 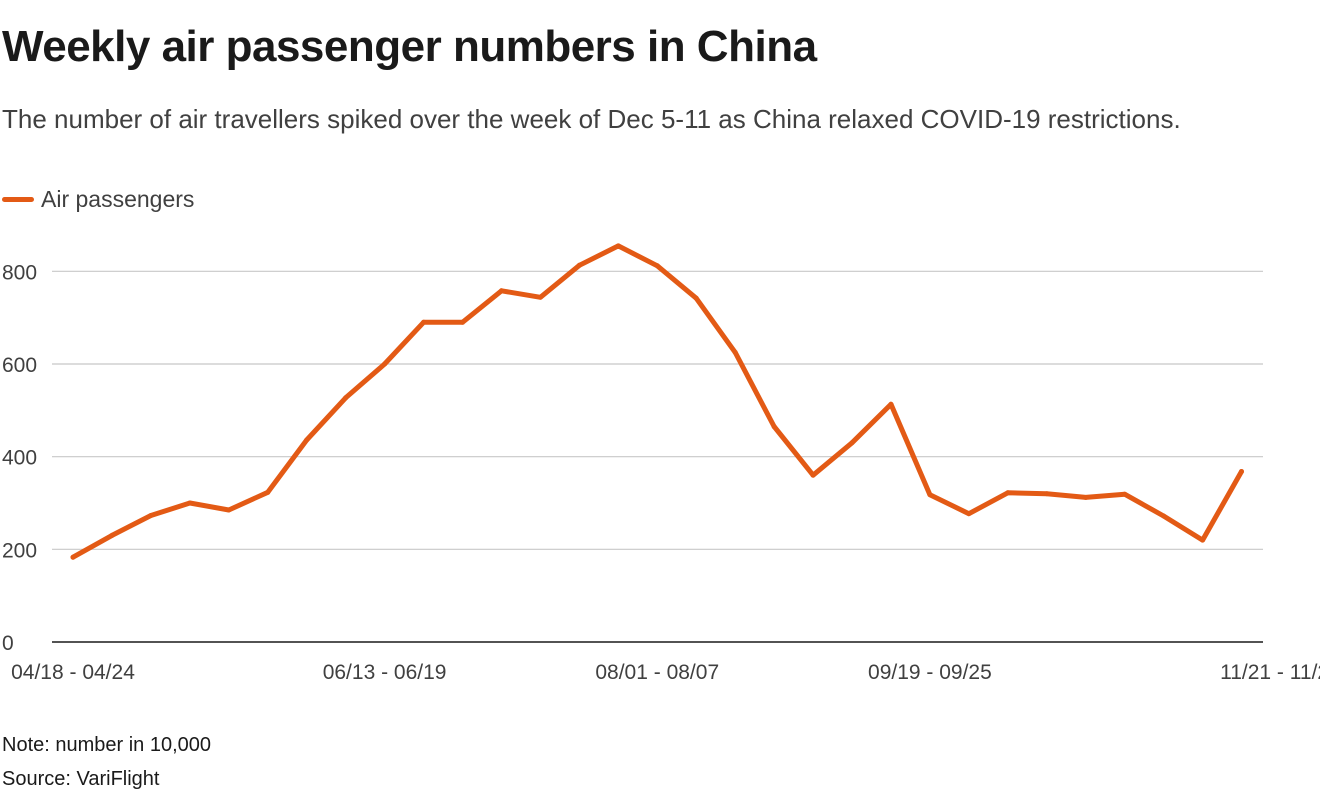 I want to click on y-tick-label: 200, so click(x=19, y=550).